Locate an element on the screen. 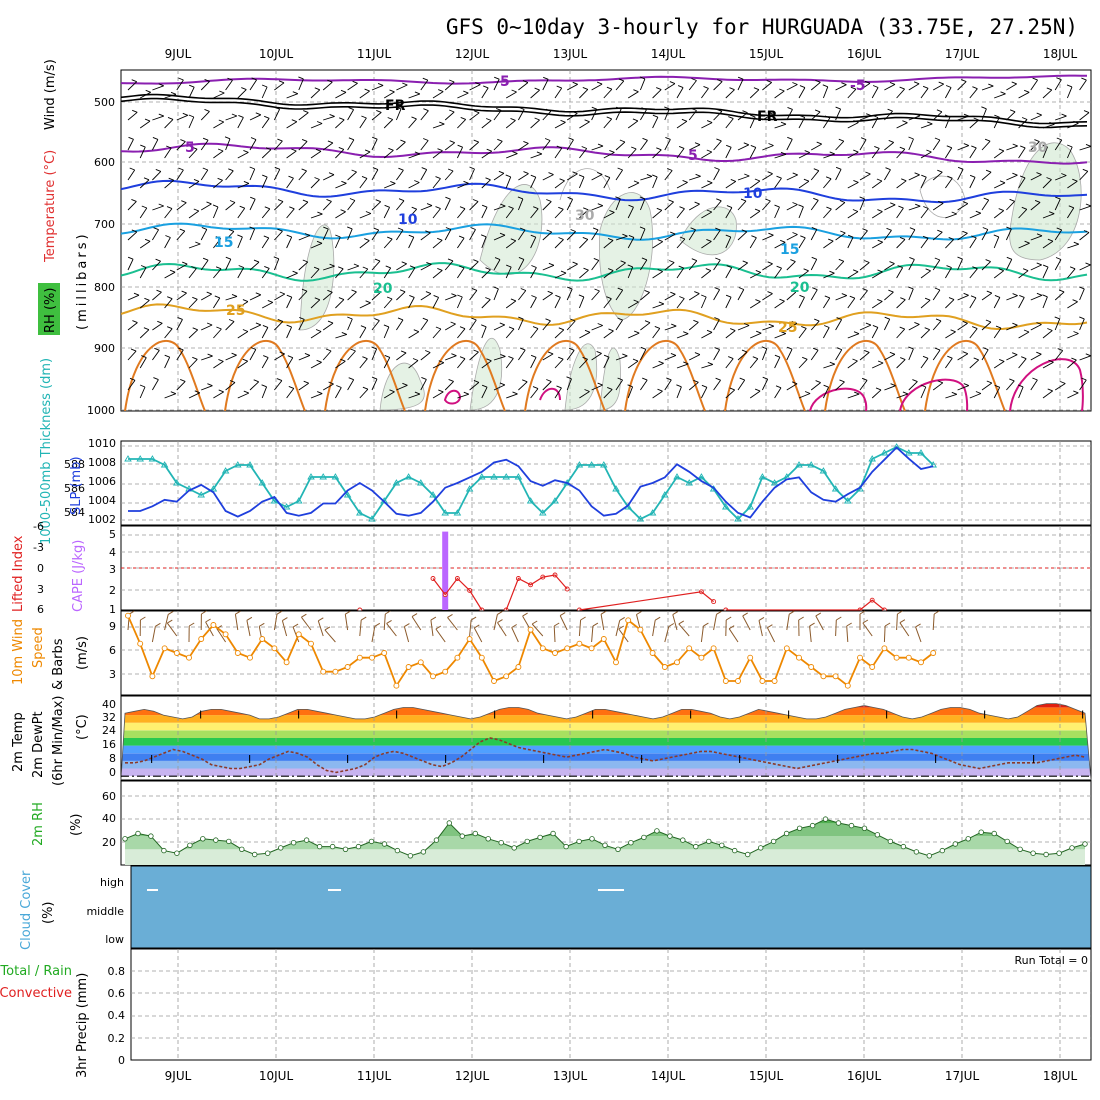  wind10-ylabel4: (m/s) is located at coordinates (82, 653).